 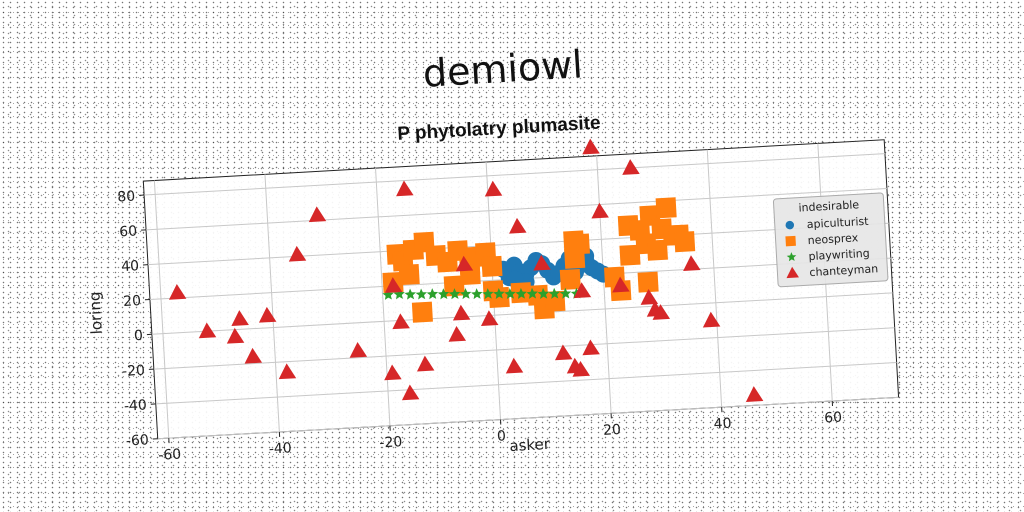 What do you see at coordinates (391, 442) in the screenshot?
I see `x-tick-label: -20` at bounding box center [391, 442].